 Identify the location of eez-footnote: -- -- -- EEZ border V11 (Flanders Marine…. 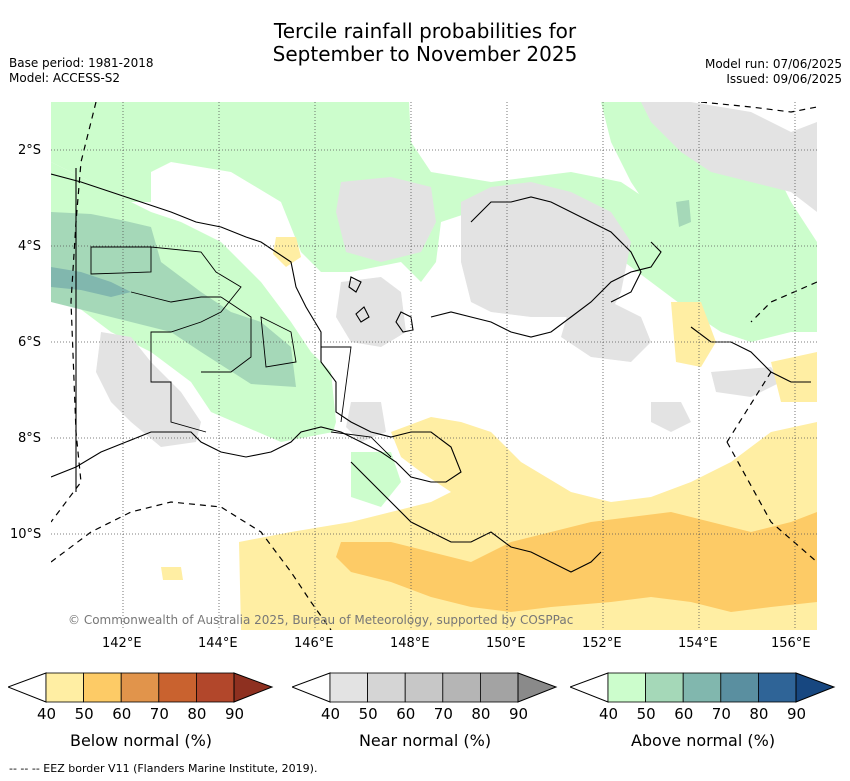
(163, 768).